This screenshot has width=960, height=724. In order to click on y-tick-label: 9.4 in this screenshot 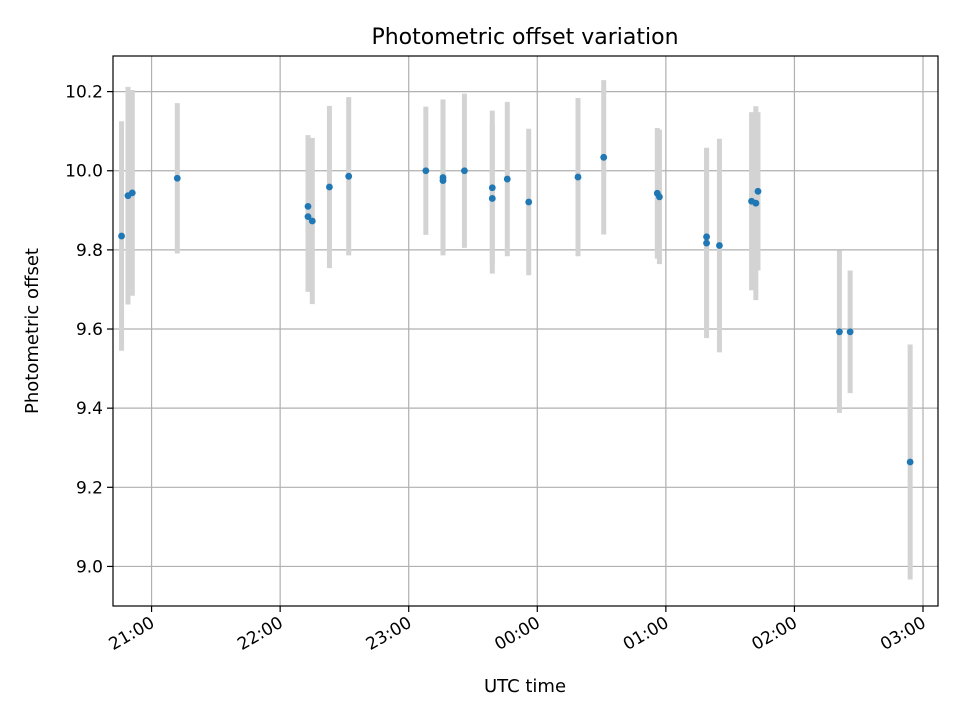, I will do `click(89, 409)`.